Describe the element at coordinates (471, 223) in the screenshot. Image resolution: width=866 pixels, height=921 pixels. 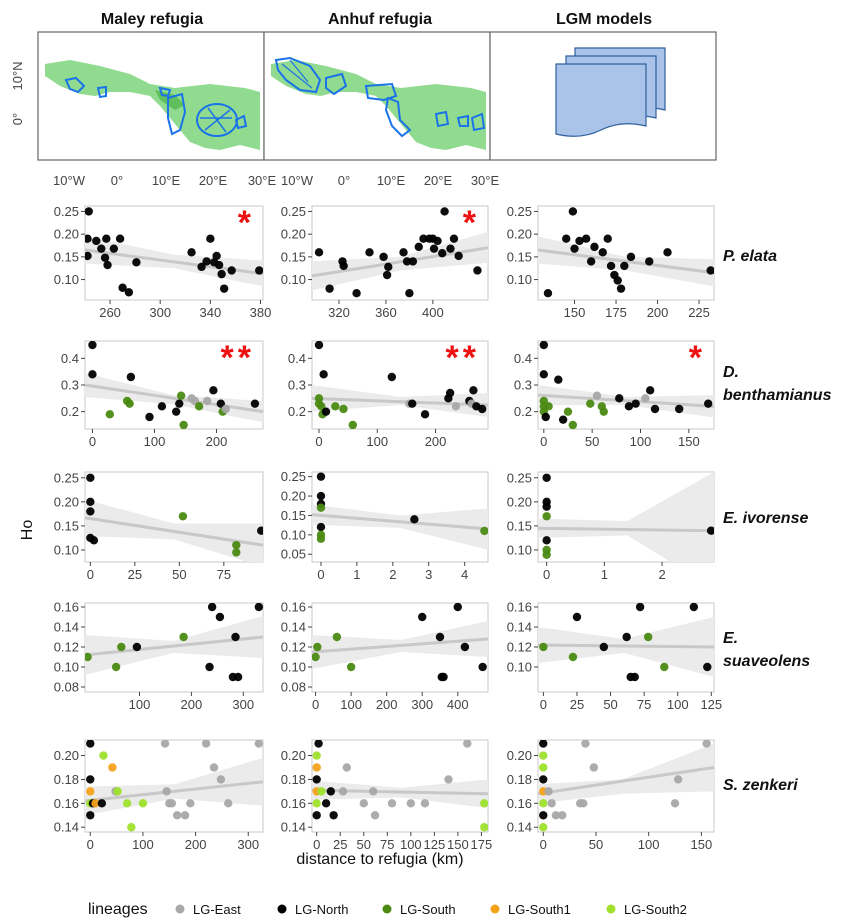
I see `significance-marker: *` at that location.